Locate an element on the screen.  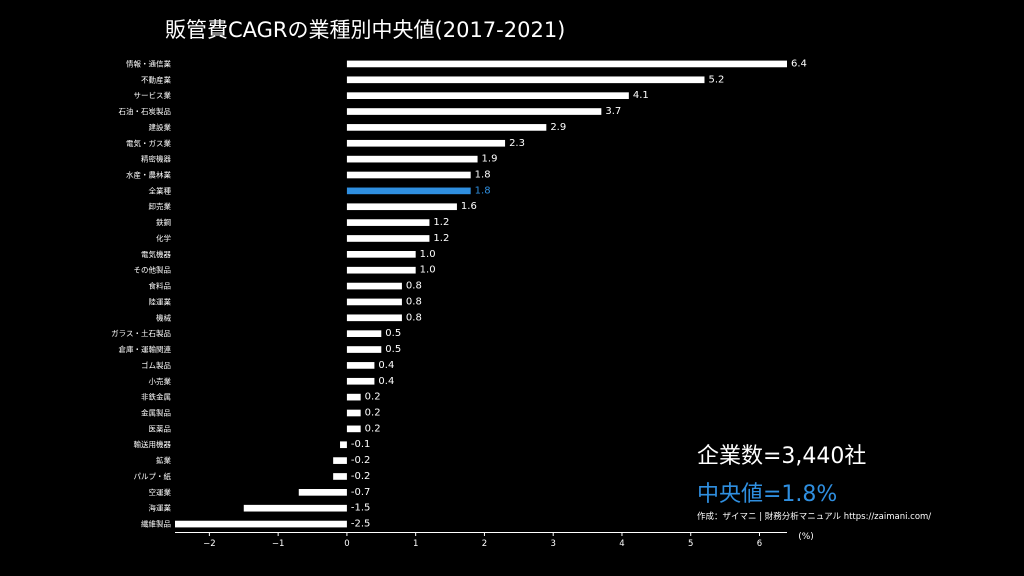
category-label: その他製品 is located at coordinates (153, 270).